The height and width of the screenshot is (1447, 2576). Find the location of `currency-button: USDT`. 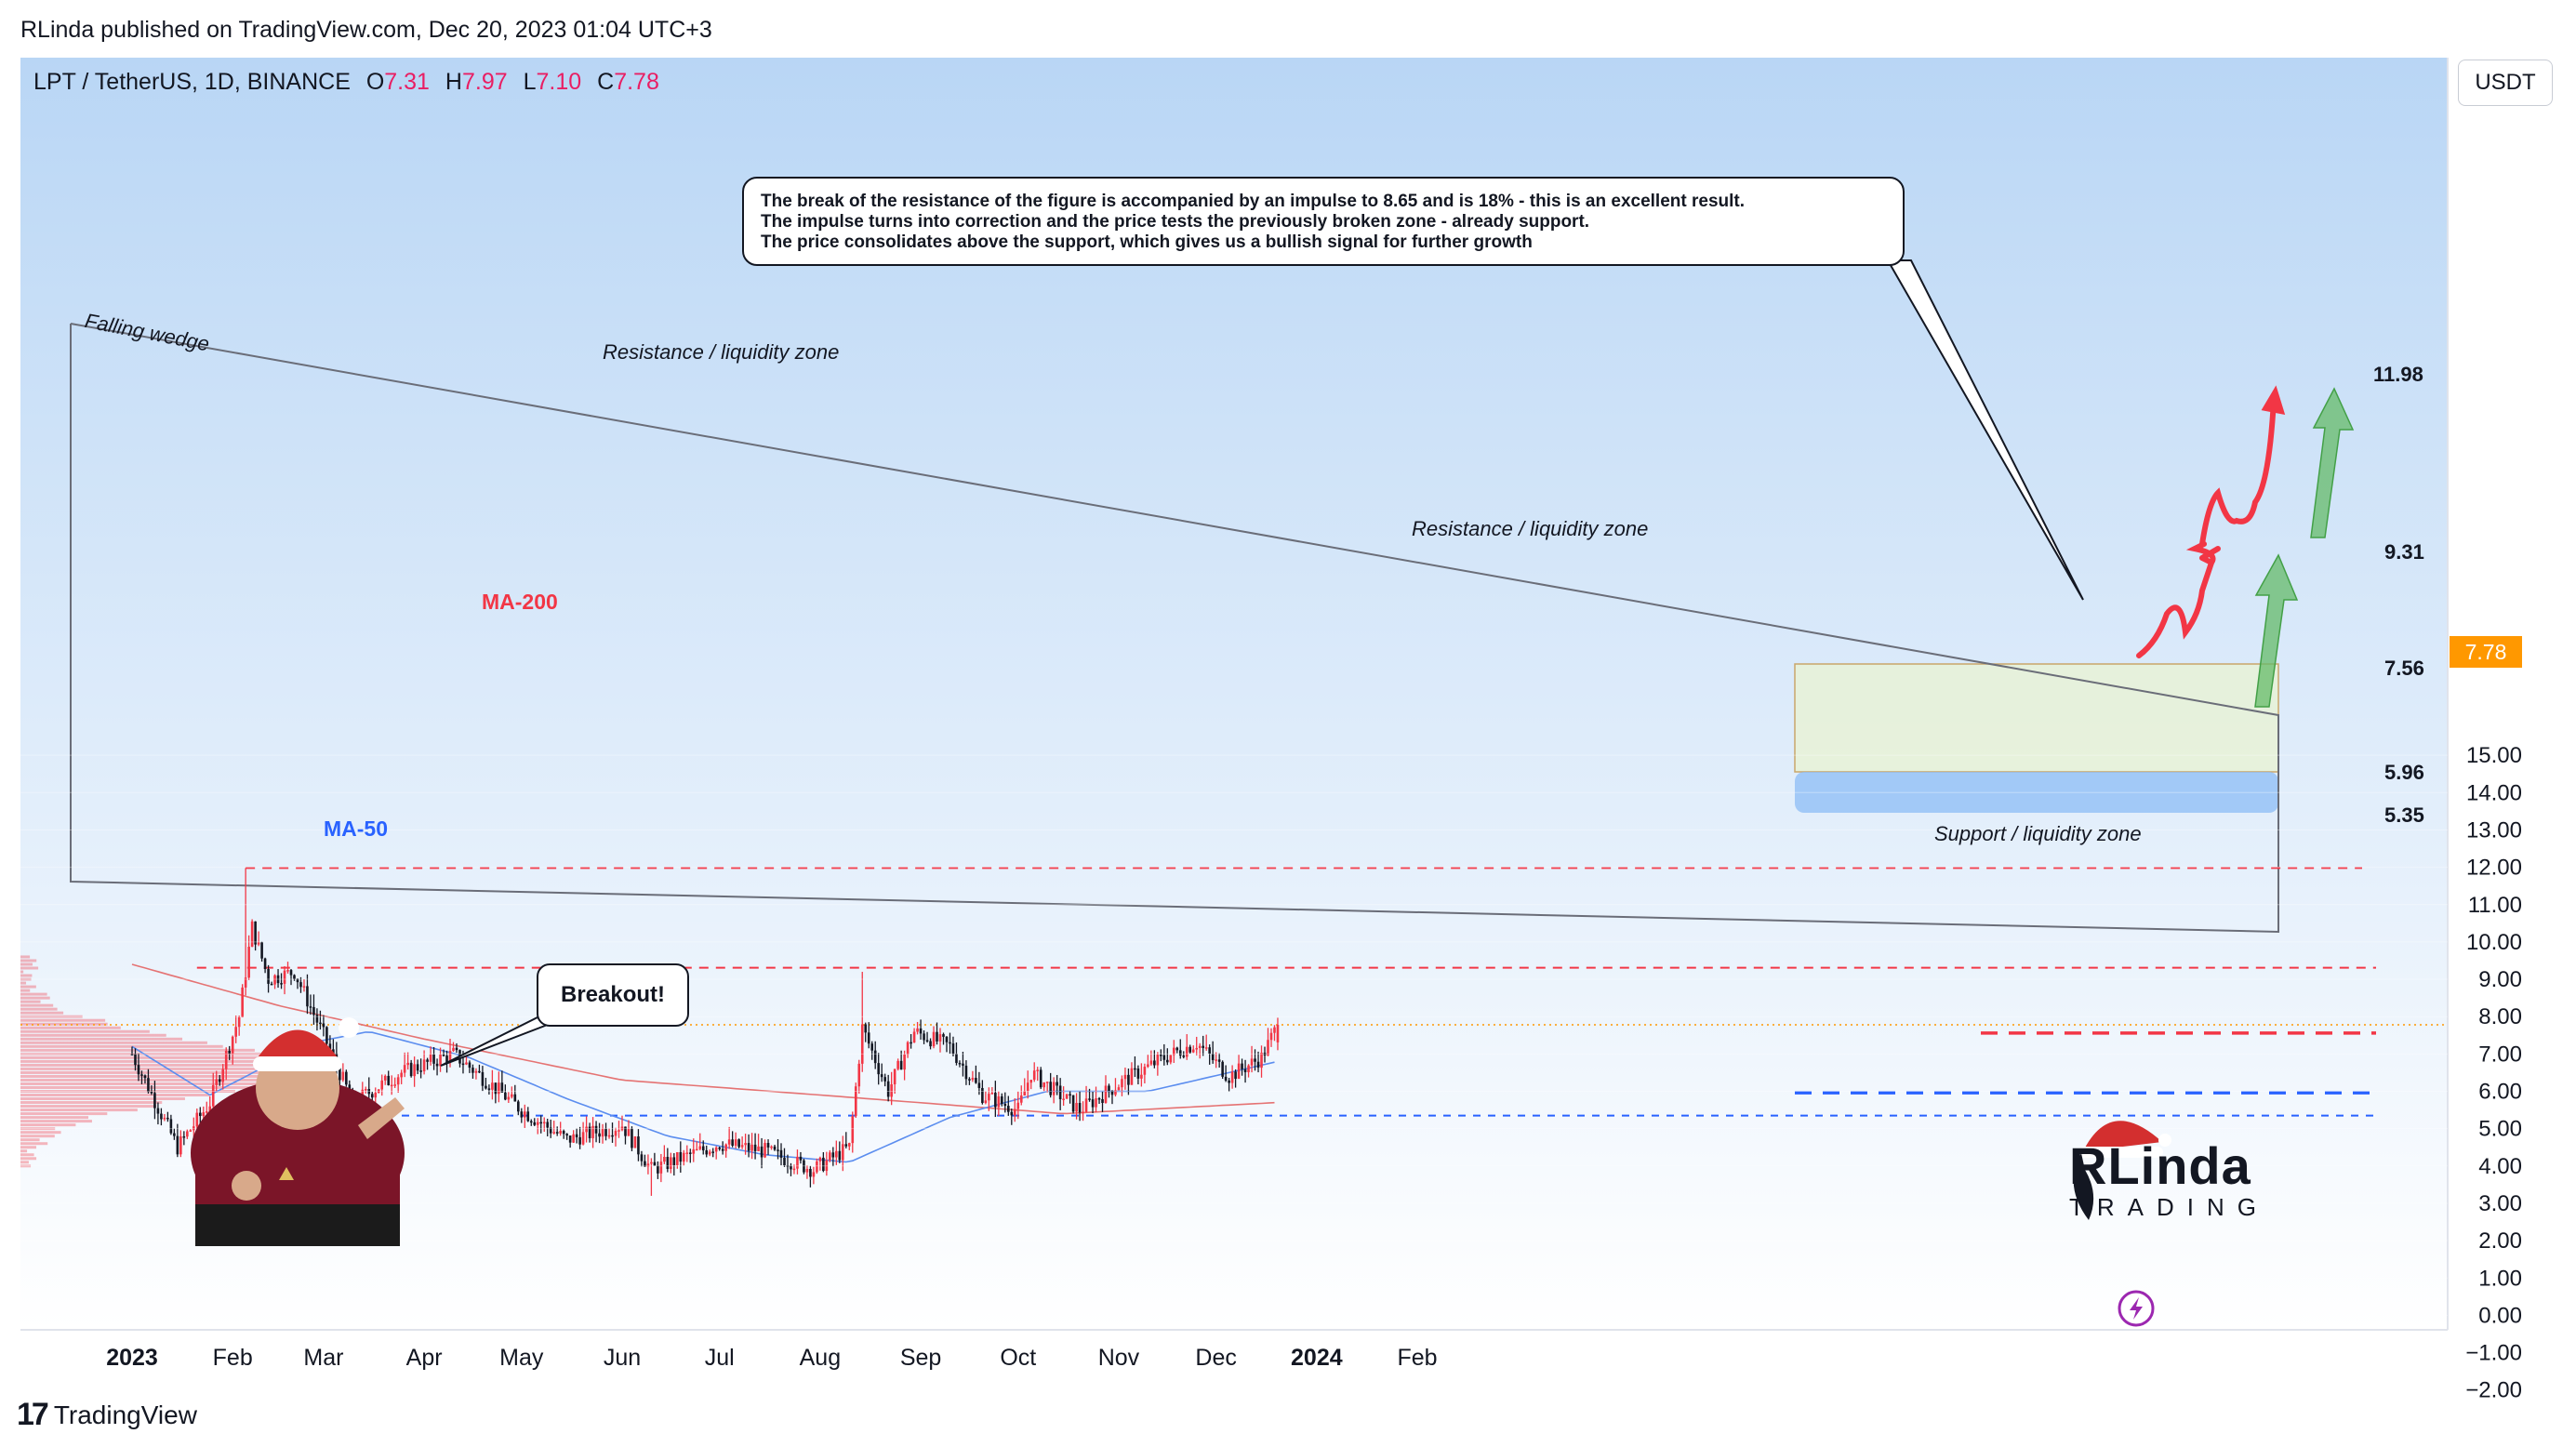

currency-button: USDT is located at coordinates (2505, 83).